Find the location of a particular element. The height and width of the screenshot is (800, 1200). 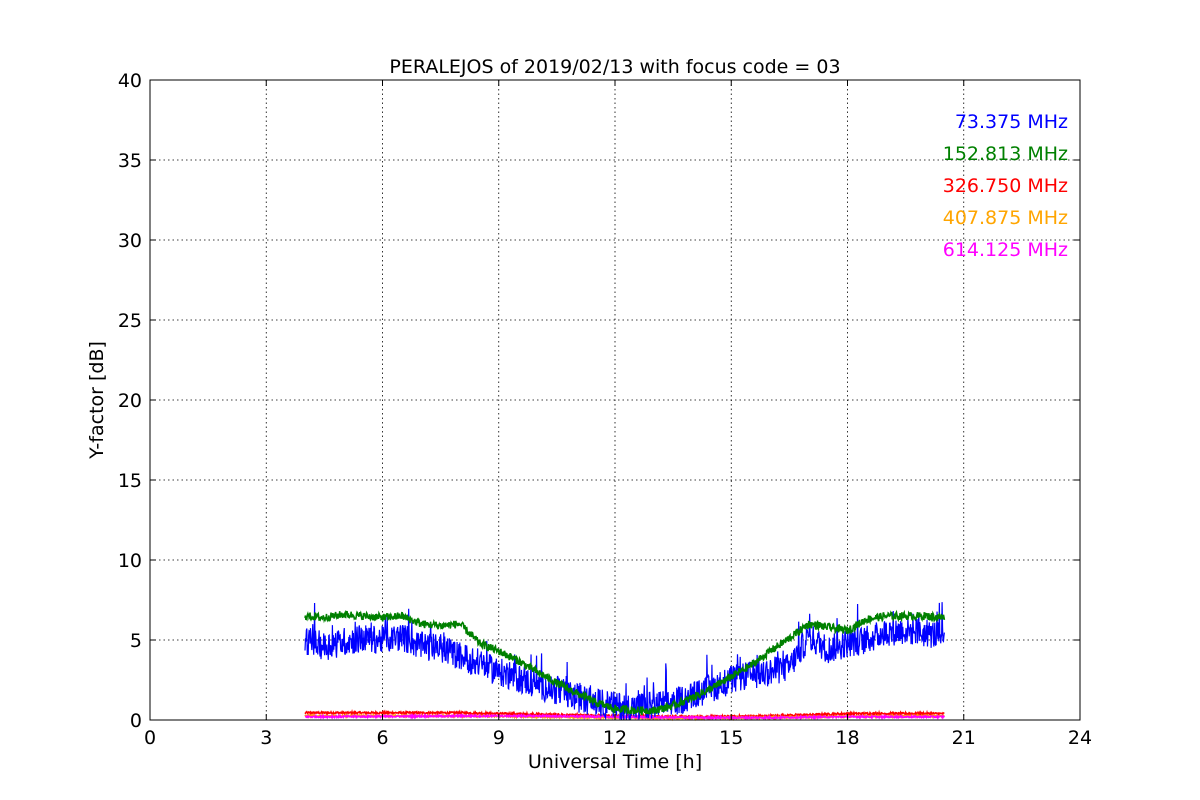

y-axis-label: Y-factor [dB] is located at coordinates (97, 400).